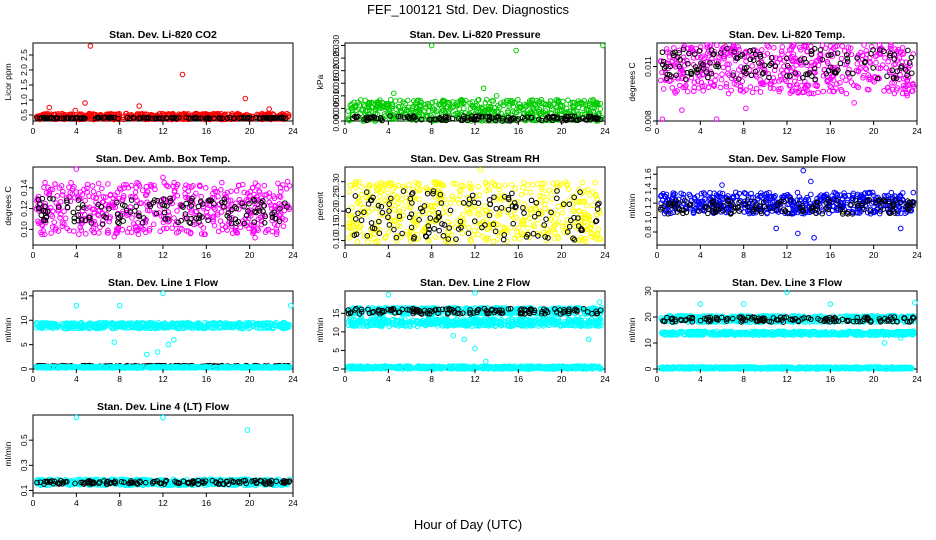 The height and width of the screenshot is (540, 936). Describe the element at coordinates (648, 232) in the screenshot. I see `y-tick-label: 0.8` at that location.